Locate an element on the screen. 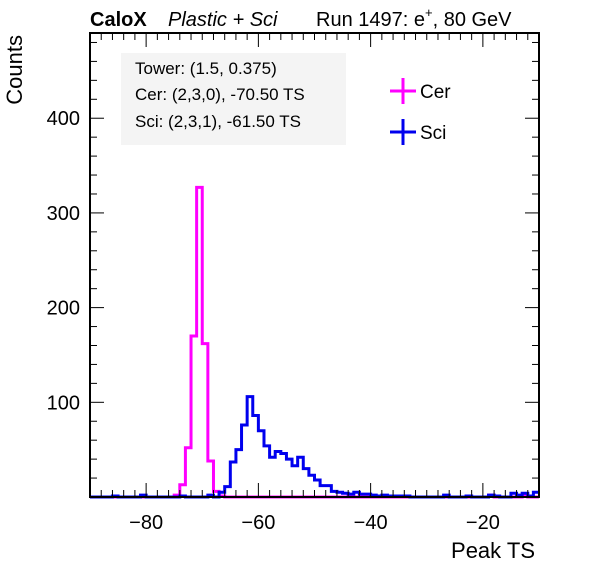  x-tick-label: −60 is located at coordinates (258, 523).